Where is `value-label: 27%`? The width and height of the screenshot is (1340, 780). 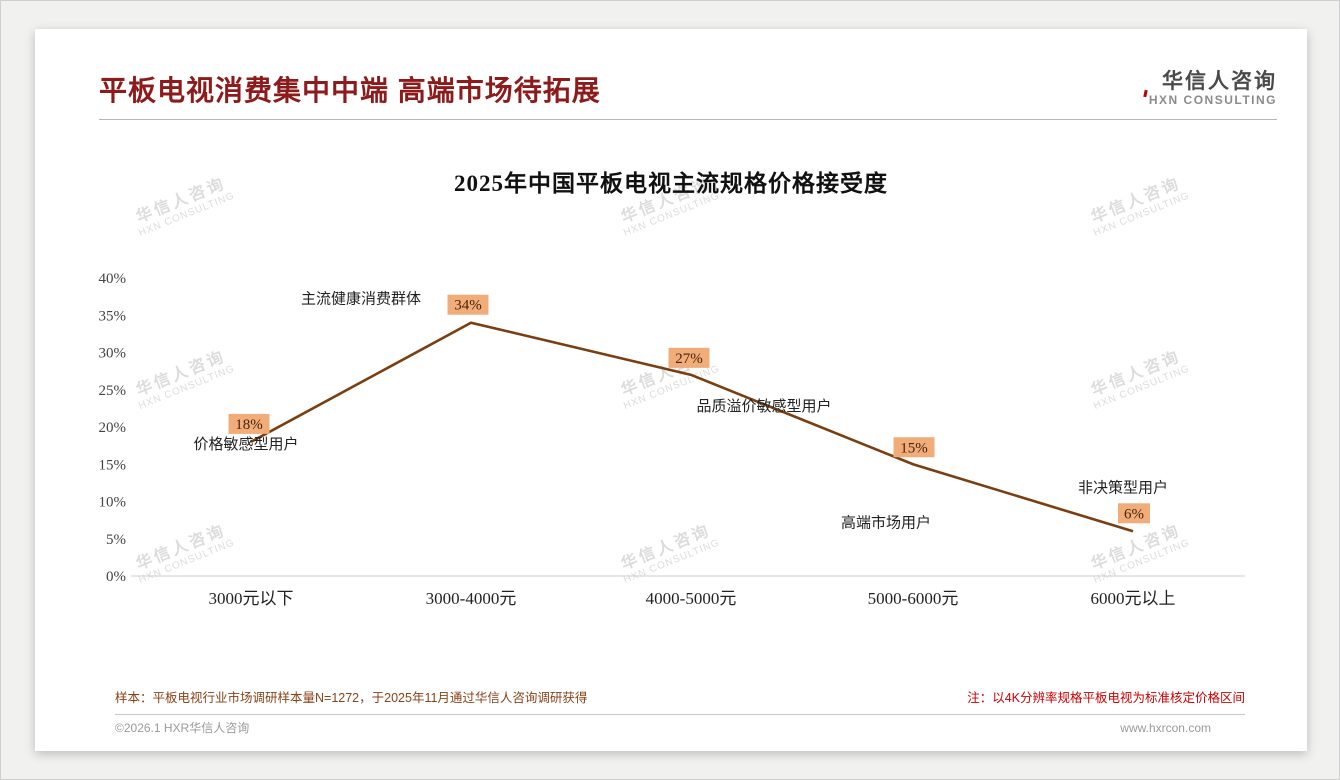
value-label: 27% is located at coordinates (689, 359).